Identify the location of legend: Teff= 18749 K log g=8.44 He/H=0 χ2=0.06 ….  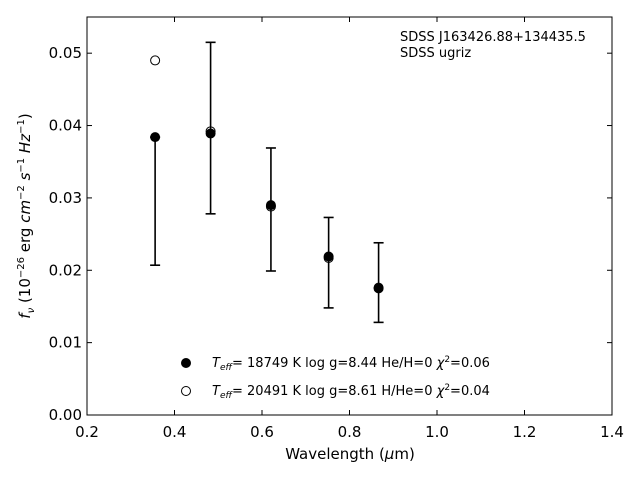
(335, 378).